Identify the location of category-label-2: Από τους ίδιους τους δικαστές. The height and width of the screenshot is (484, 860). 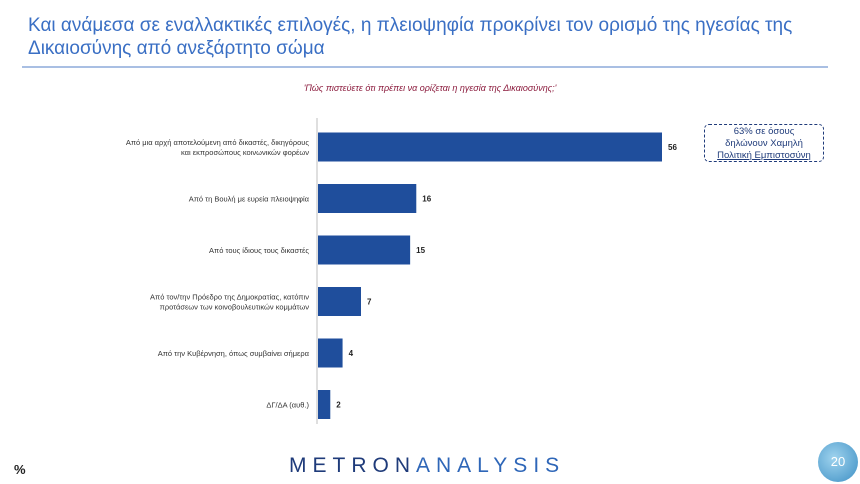
(259, 250).